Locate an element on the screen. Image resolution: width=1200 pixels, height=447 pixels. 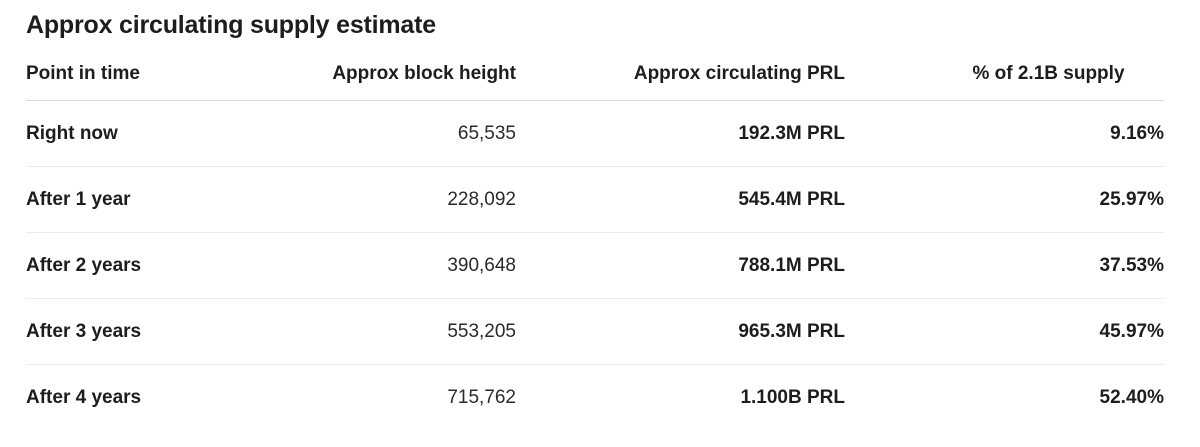
cell-circulating-prl: 965.3M PRL is located at coordinates (680, 331).